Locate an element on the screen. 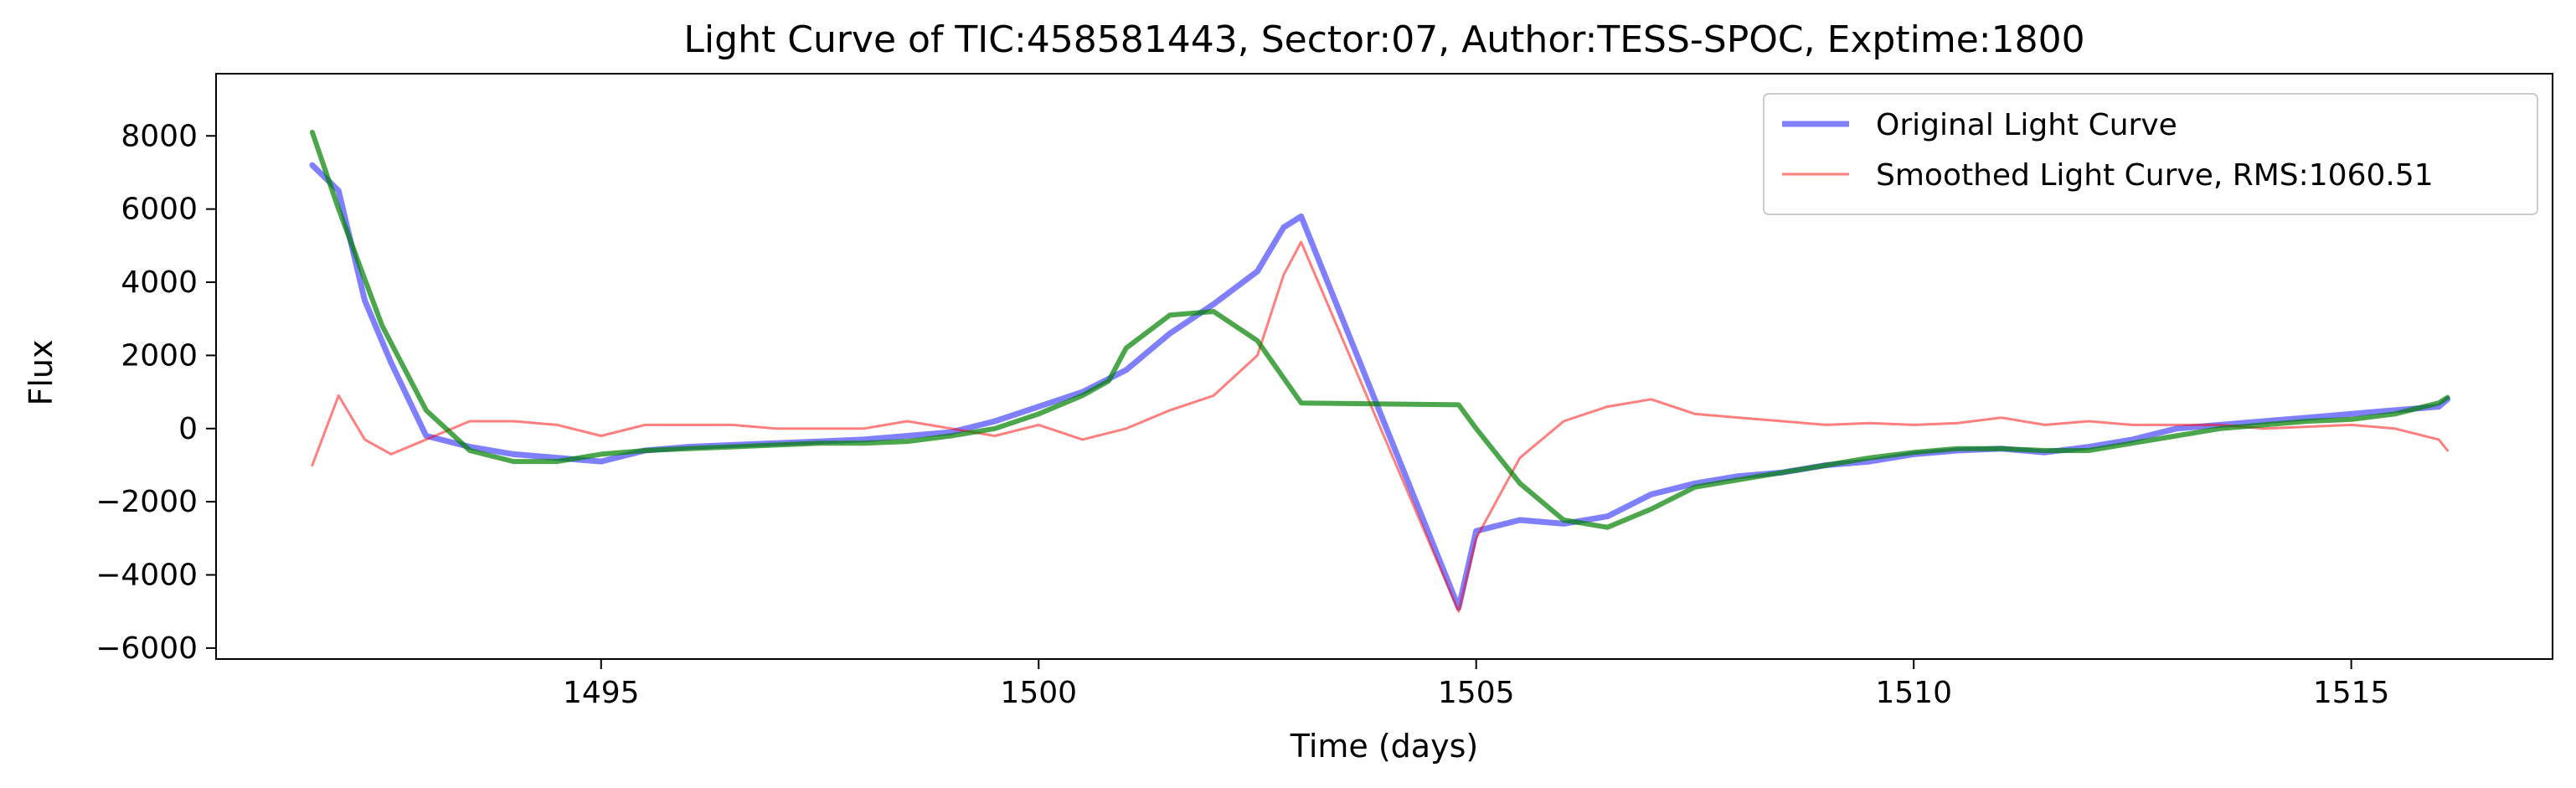 The image size is (2576, 788). y-axis-label: Flux is located at coordinates (41, 373).